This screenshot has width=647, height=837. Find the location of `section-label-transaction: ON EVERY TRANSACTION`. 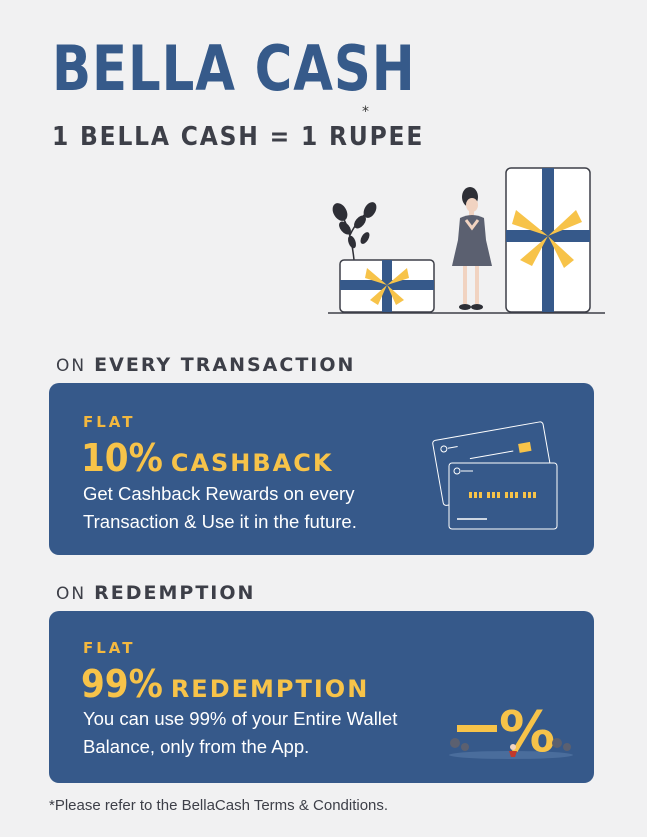

section-label-transaction: ON EVERY TRANSACTION is located at coordinates (205, 365).